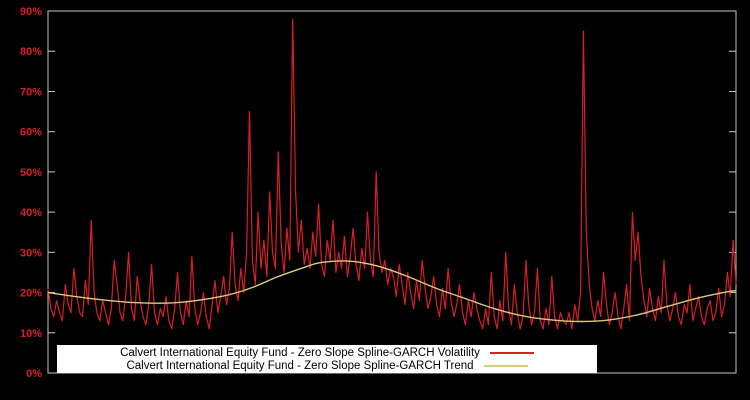 The image size is (750, 400). Describe the element at coordinates (511, 352) in the screenshot. I see `volatility-line-swatch` at that location.